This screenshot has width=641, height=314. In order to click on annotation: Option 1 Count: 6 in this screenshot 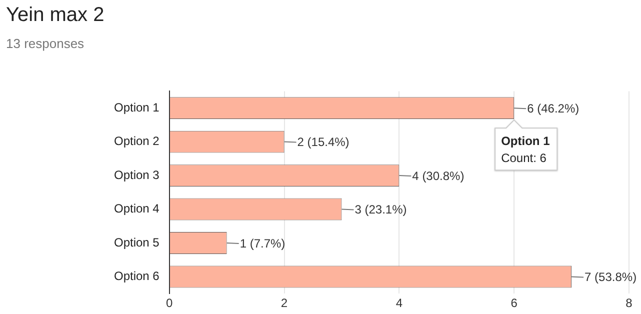, I will do `click(525, 150)`.